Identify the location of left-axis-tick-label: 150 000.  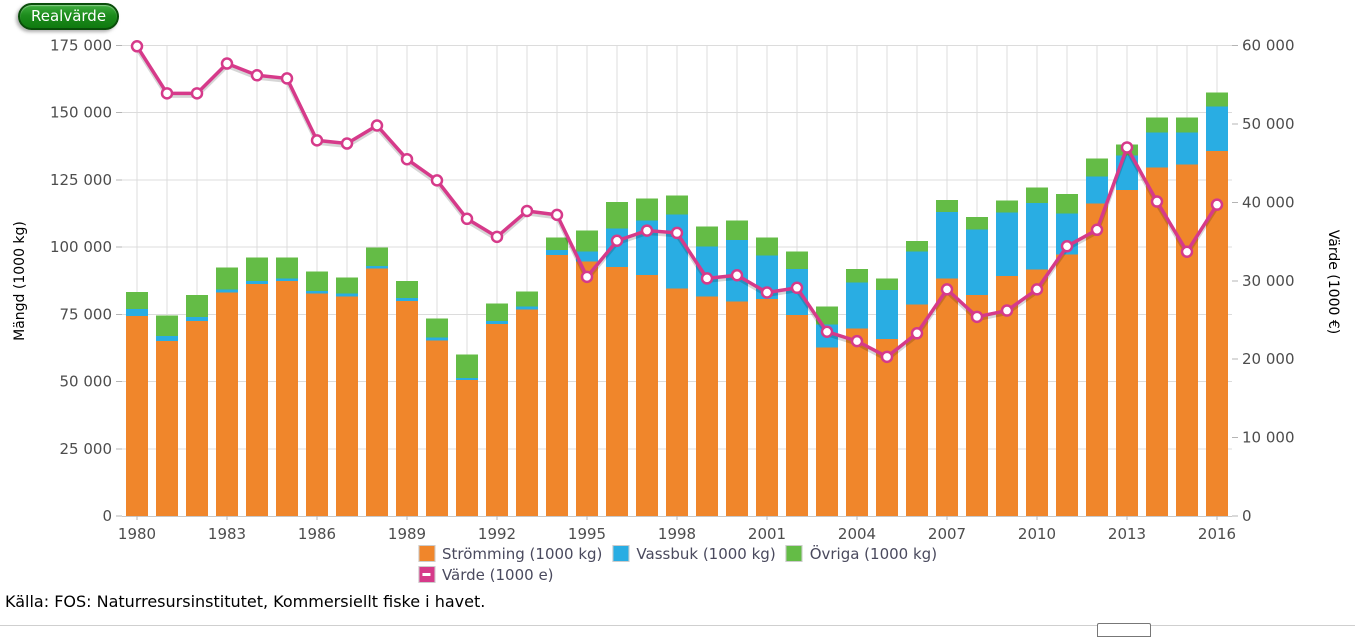
(81, 113).